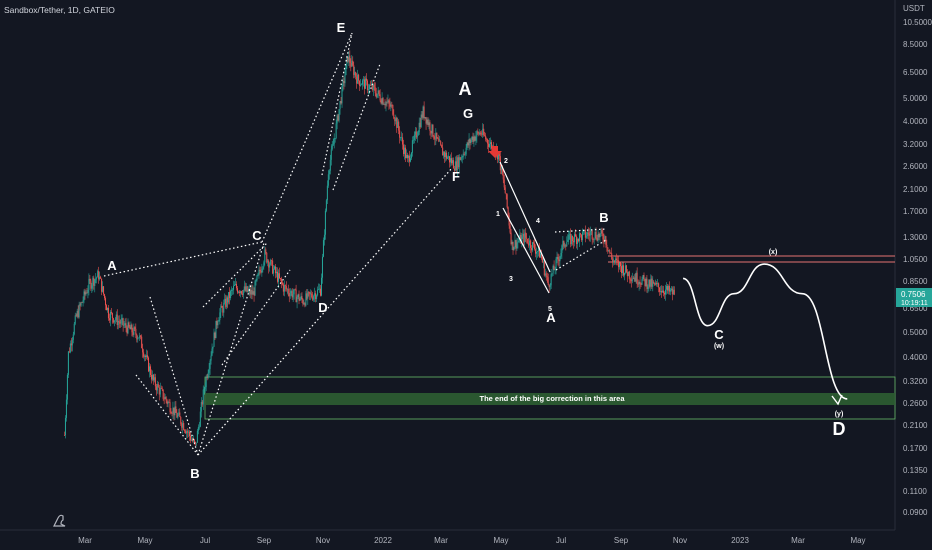 The width and height of the screenshot is (932, 550). Describe the element at coordinates (915, 98) in the screenshot. I see `price-tick-label: 5.0000` at that location.